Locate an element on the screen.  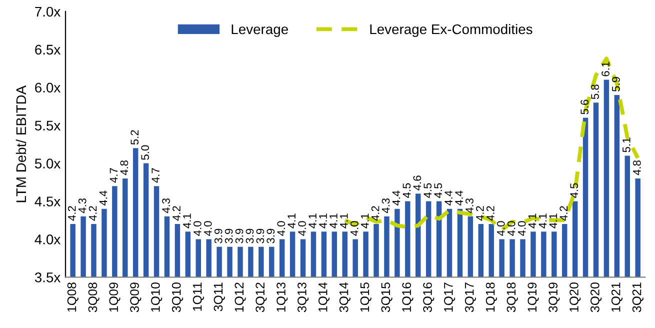
x-tick-label: 1Q09 is located at coordinates (114, 297).